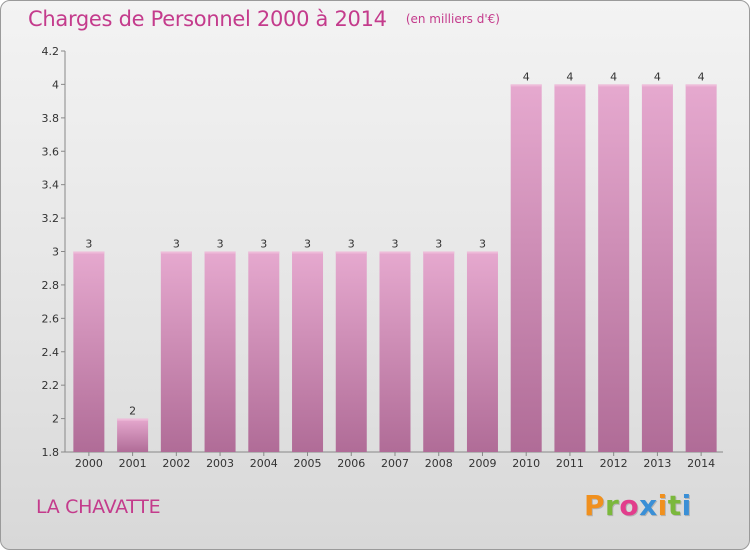 This screenshot has height=550, width=750. What do you see at coordinates (439, 463) in the screenshot?
I see `x-tick-label: 2008` at bounding box center [439, 463].